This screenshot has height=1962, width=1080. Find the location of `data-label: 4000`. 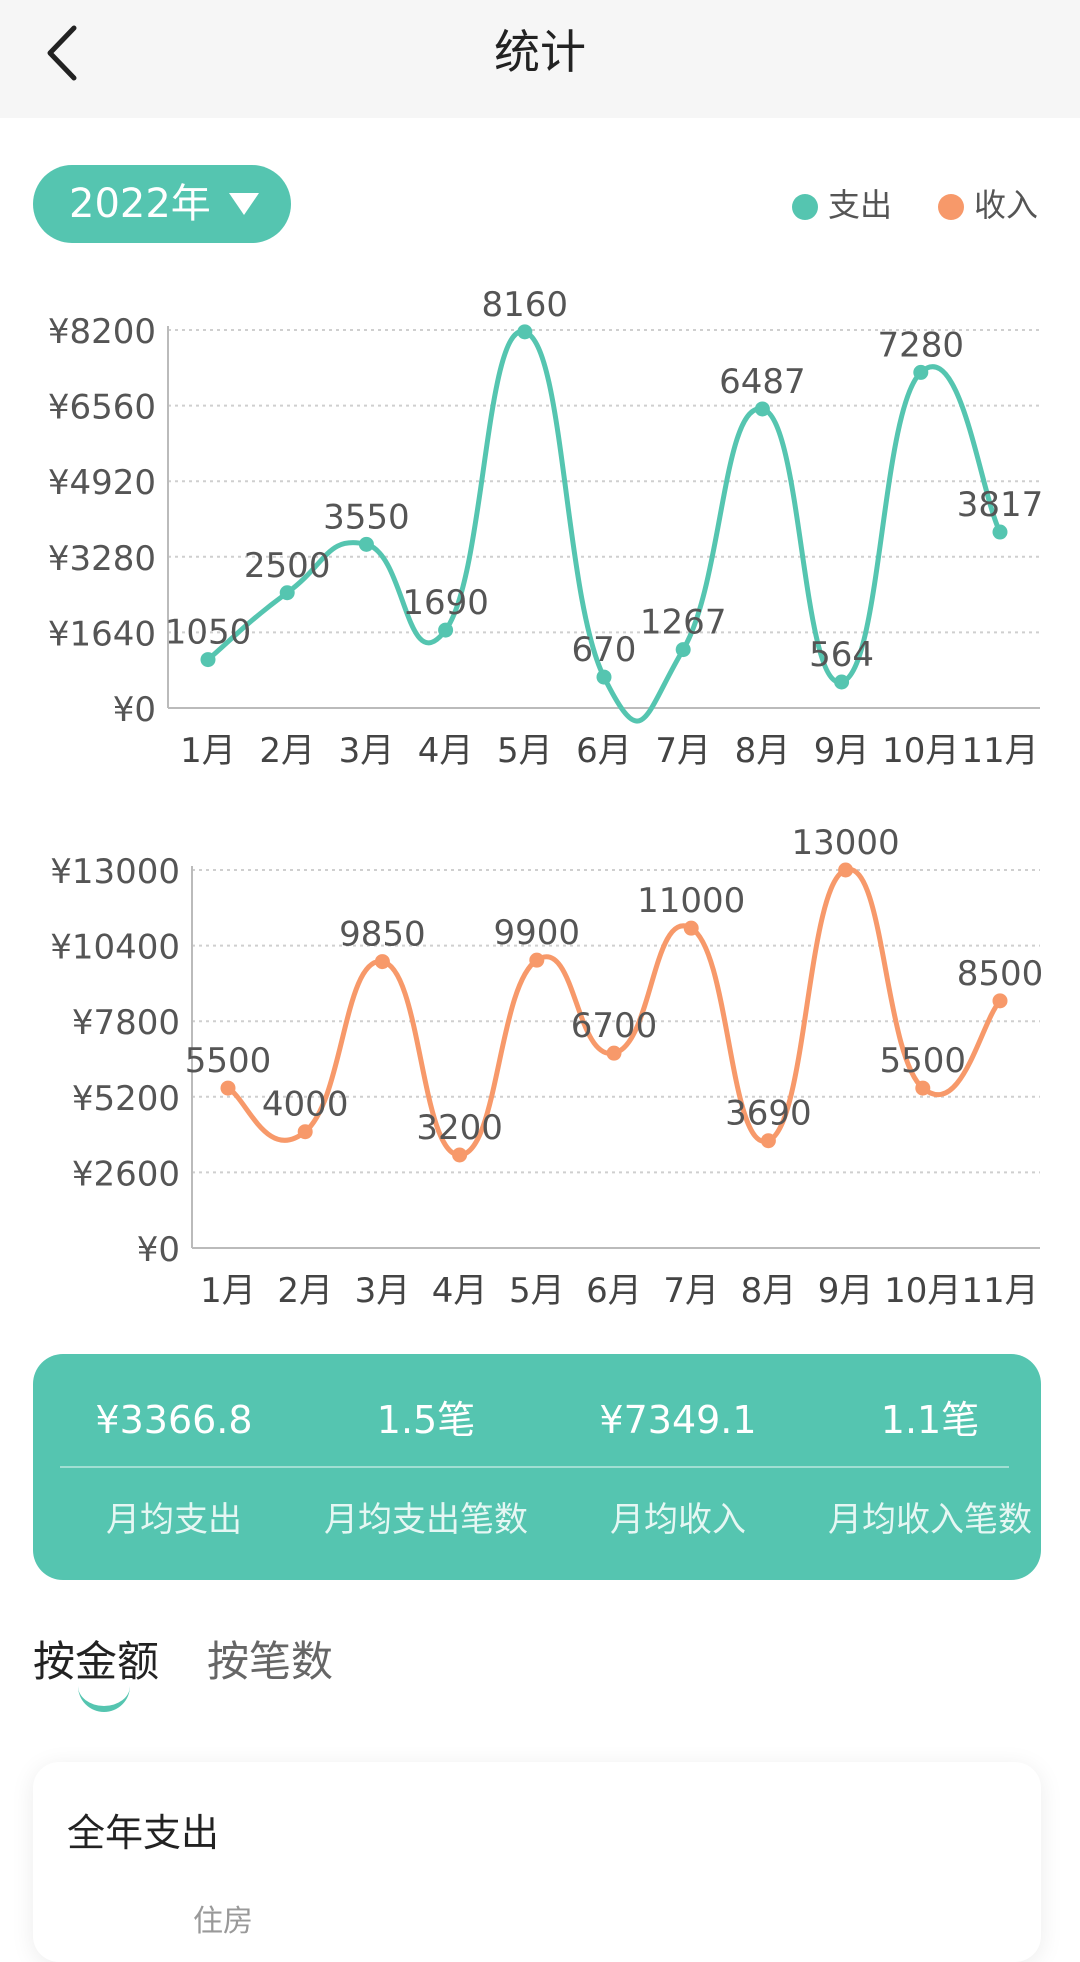

data-label: 4000 is located at coordinates (305, 1105).